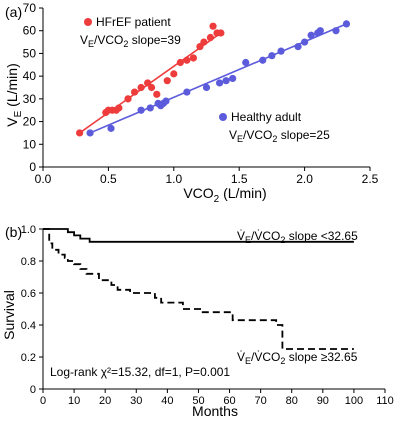  Describe the element at coordinates (28, 326) in the screenshot. I see `panel-b-y-tick-label: 0.4` at that location.